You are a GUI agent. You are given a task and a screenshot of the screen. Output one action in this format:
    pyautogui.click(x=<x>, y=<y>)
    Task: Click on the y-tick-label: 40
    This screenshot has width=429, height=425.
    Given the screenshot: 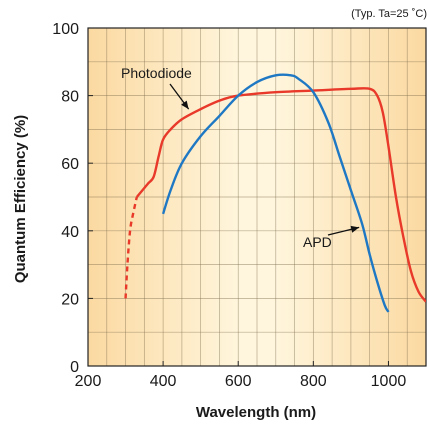 What is the action you would take?
    pyautogui.click(x=70, y=232)
    